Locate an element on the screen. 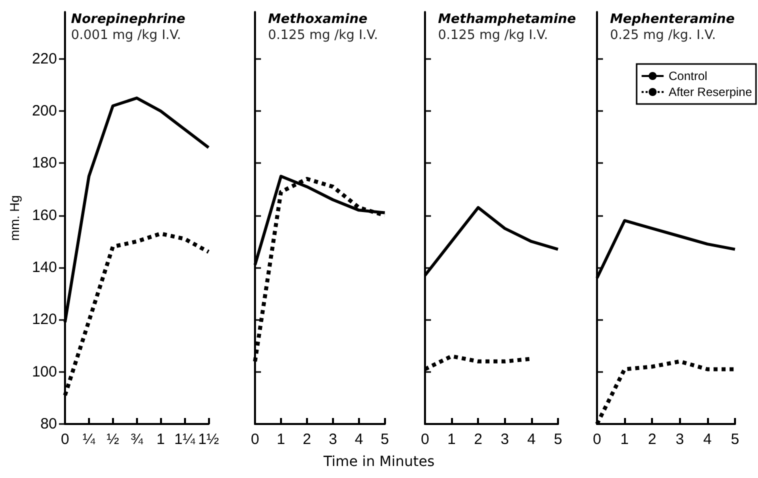 This screenshot has height=478, width=758. y-tick-label: 200 is located at coordinates (44, 111).